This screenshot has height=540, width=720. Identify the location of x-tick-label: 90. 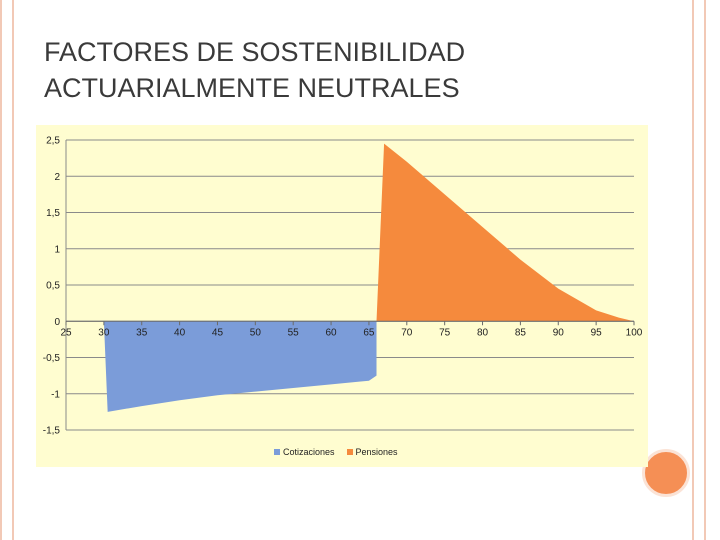
(559, 332).